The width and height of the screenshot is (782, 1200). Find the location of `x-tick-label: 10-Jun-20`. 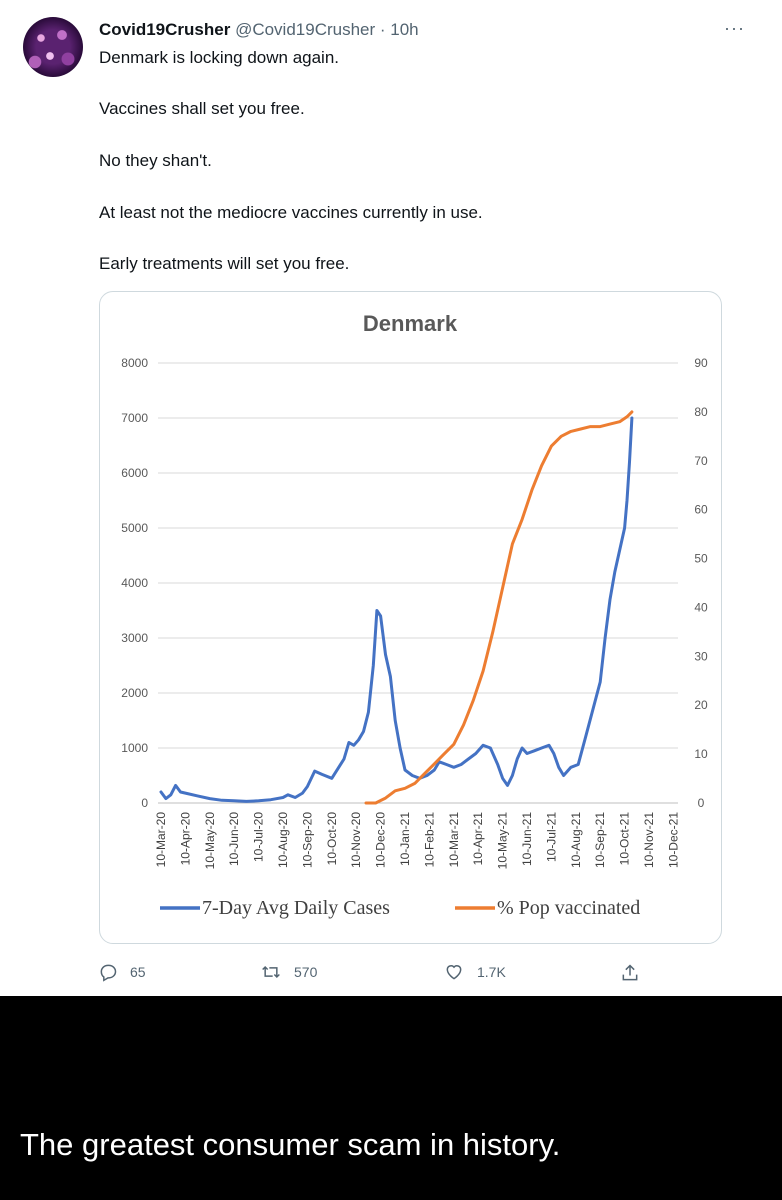

x-tick-label: 10-Jun-20 is located at coordinates (234, 839).